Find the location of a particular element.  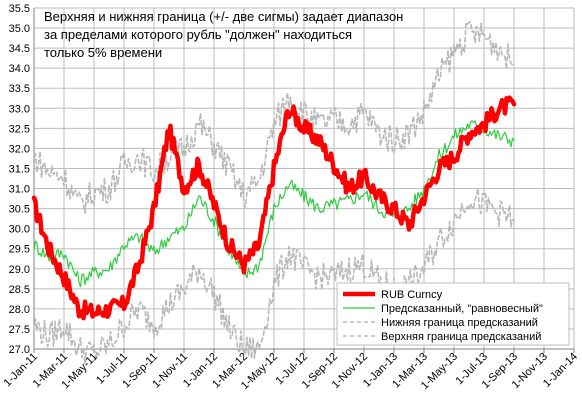

y-tick-label: 29.0 is located at coordinates (19, 270).